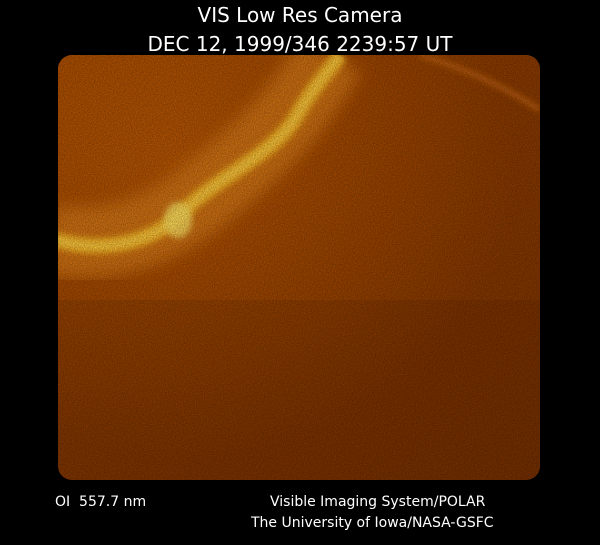  Describe the element at coordinates (300, 15) in the screenshot. I see `title: VIS Low Res Camera` at that location.